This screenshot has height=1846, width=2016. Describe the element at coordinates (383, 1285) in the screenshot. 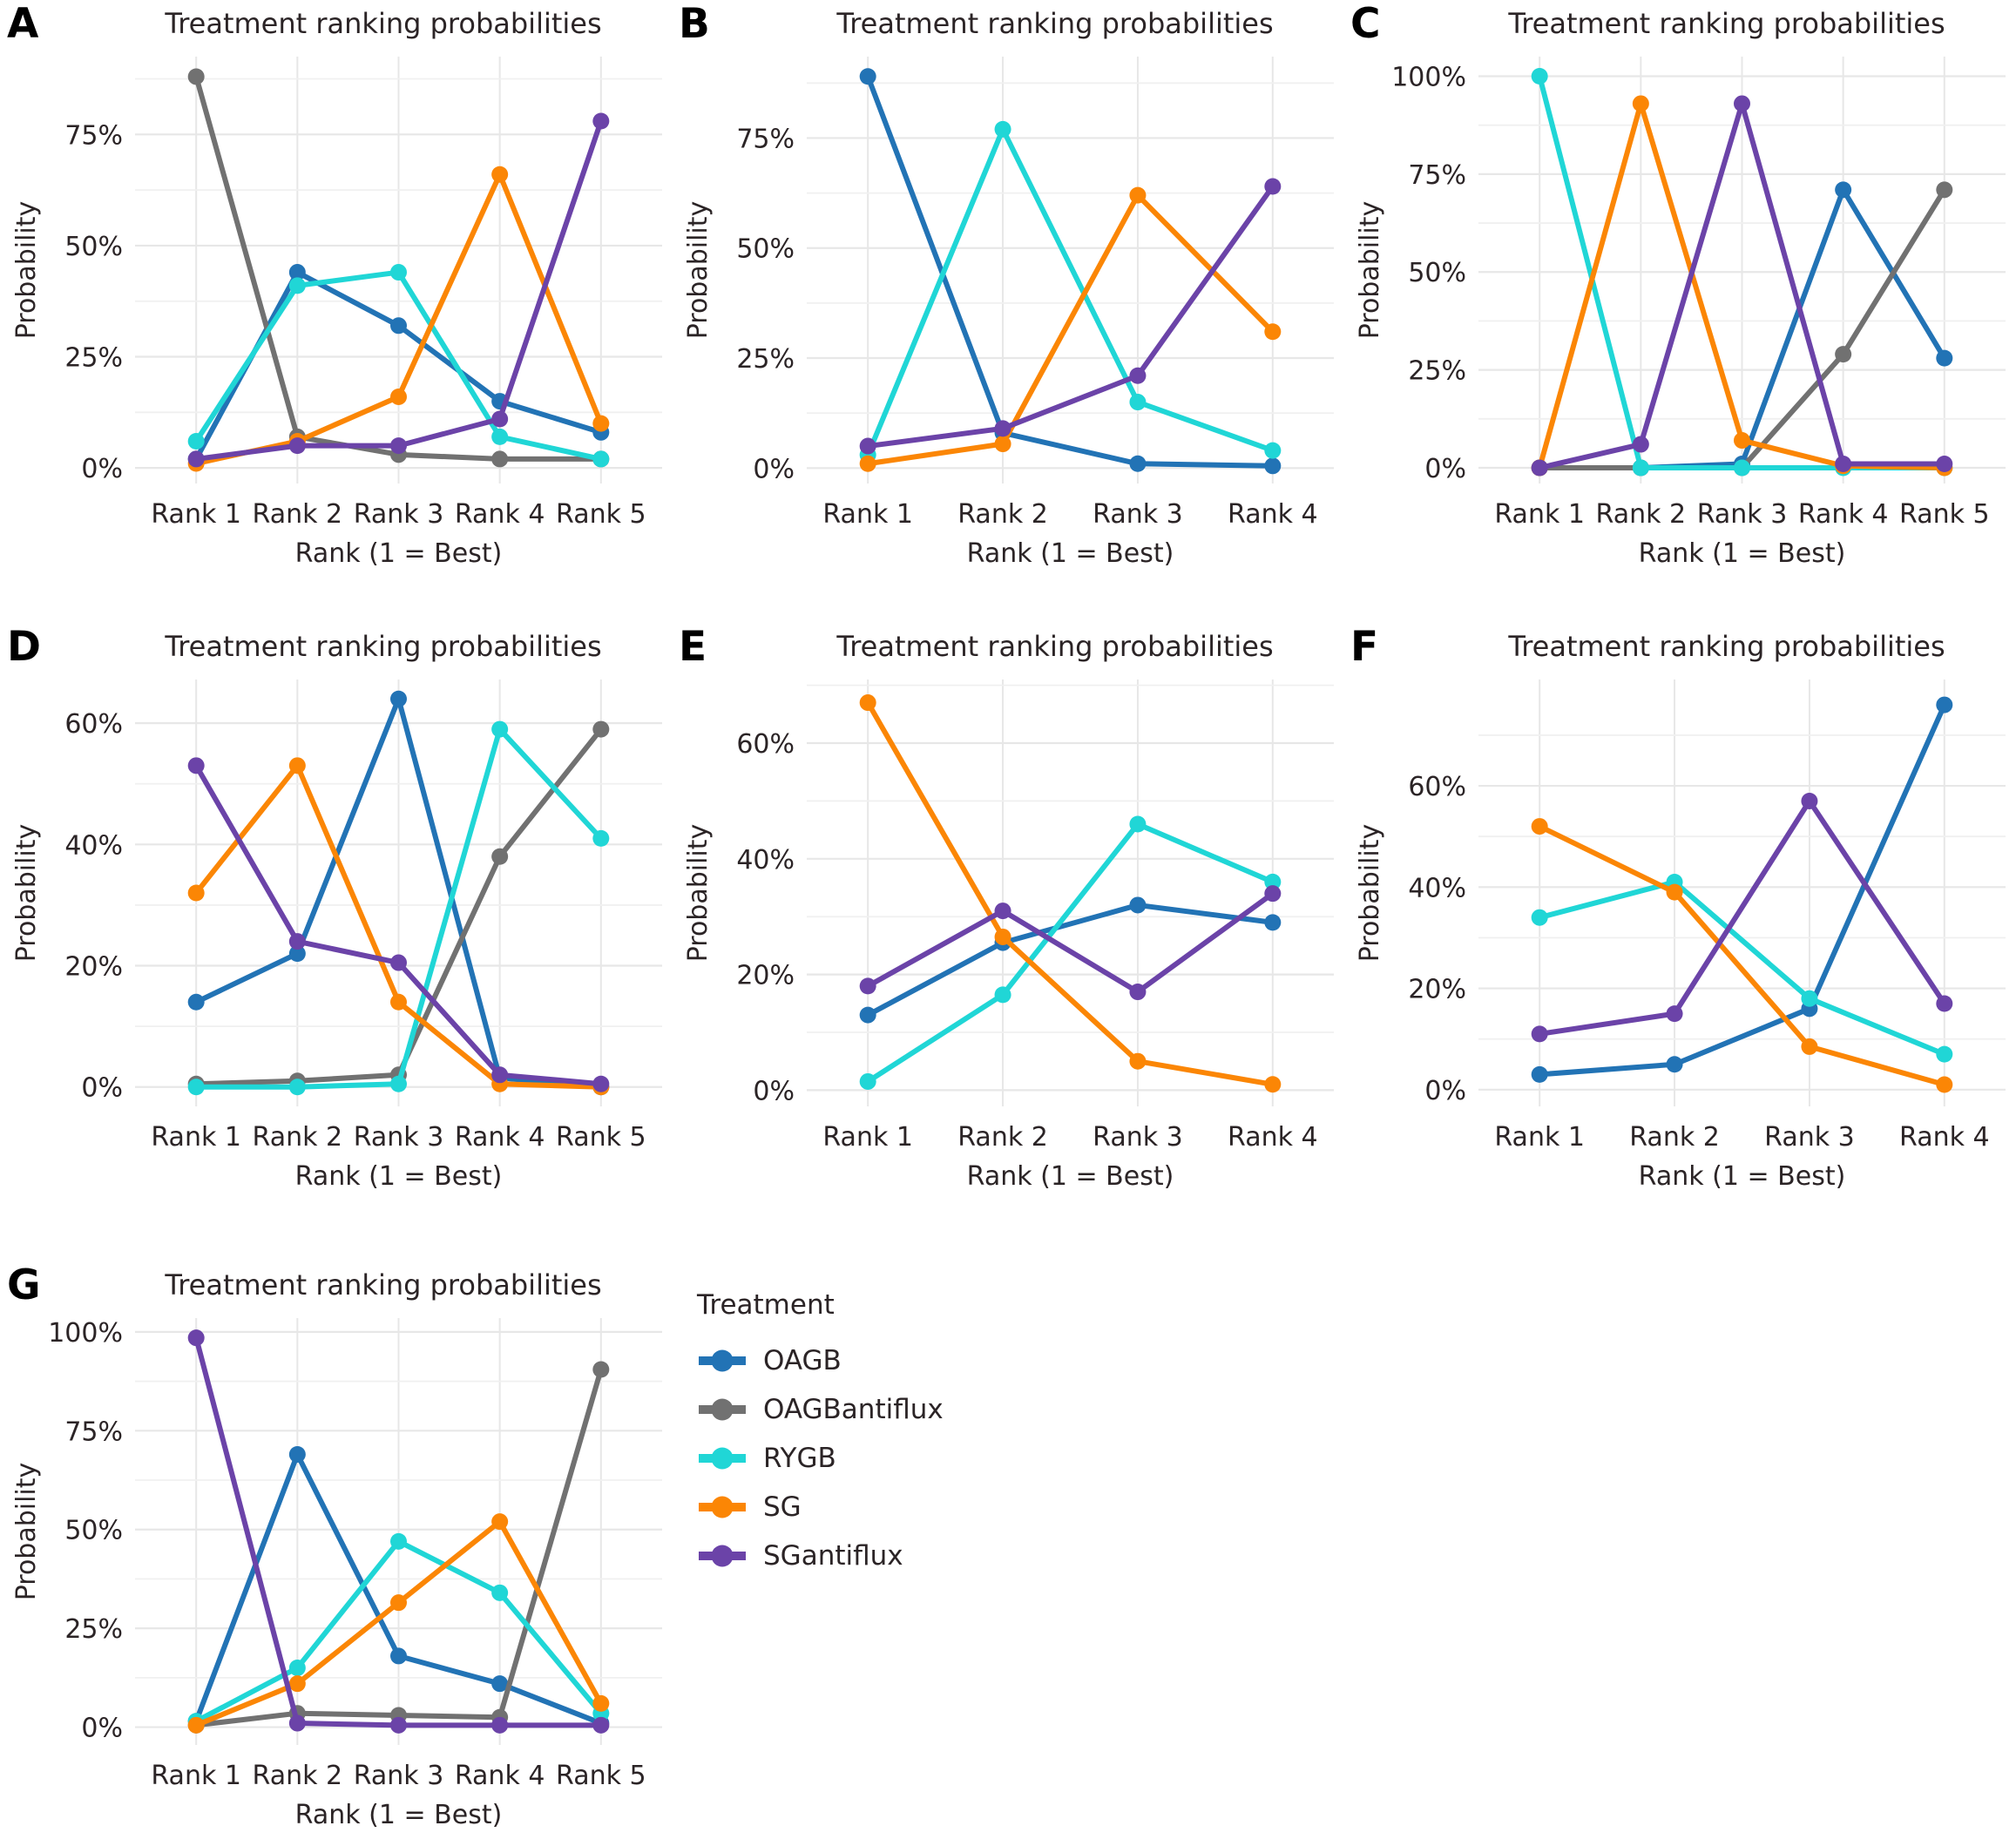

I see `chart-title-g: Treatment ranking probabilities` at that location.